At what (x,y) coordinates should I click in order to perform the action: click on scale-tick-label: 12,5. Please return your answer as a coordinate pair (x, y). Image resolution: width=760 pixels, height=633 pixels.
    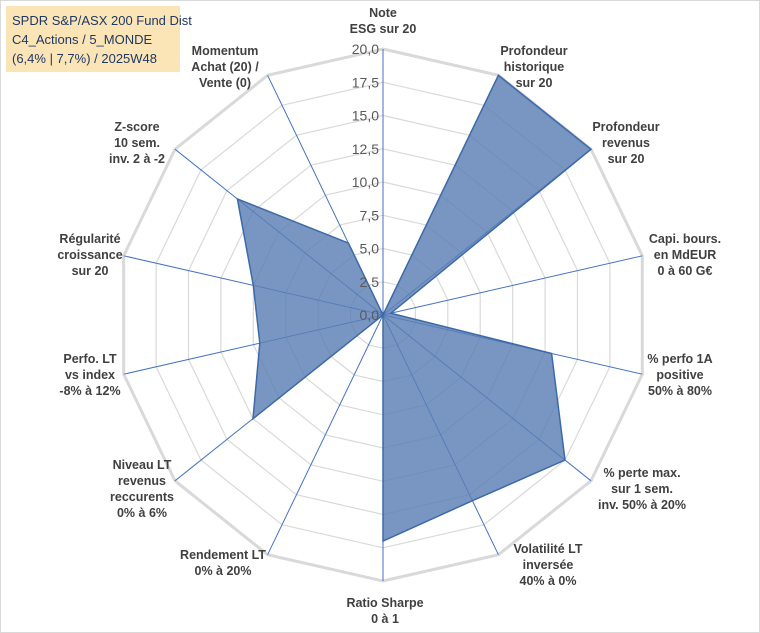
    Looking at the image, I should click on (365, 149).